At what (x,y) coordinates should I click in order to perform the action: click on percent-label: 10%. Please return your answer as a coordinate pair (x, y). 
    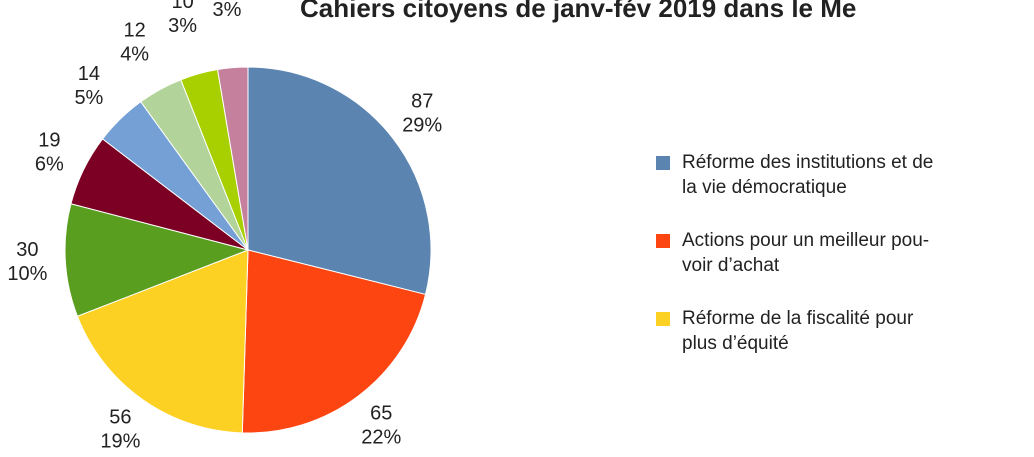
    Looking at the image, I should click on (27, 274).